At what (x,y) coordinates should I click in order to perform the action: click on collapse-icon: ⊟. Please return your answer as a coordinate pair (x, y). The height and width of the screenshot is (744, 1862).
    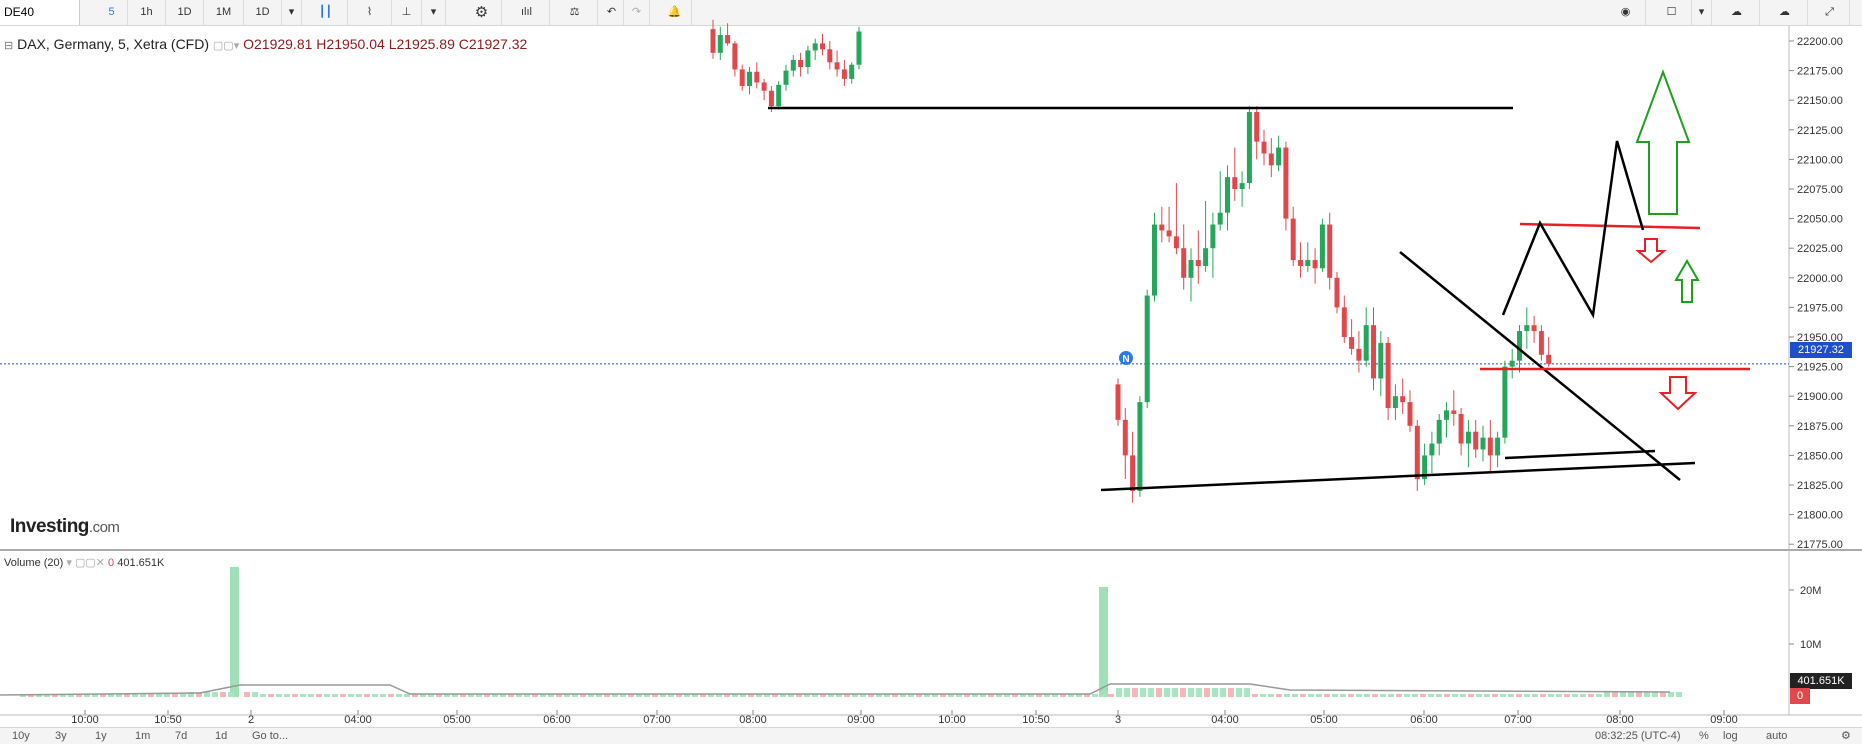
    Looking at the image, I should click on (9, 46).